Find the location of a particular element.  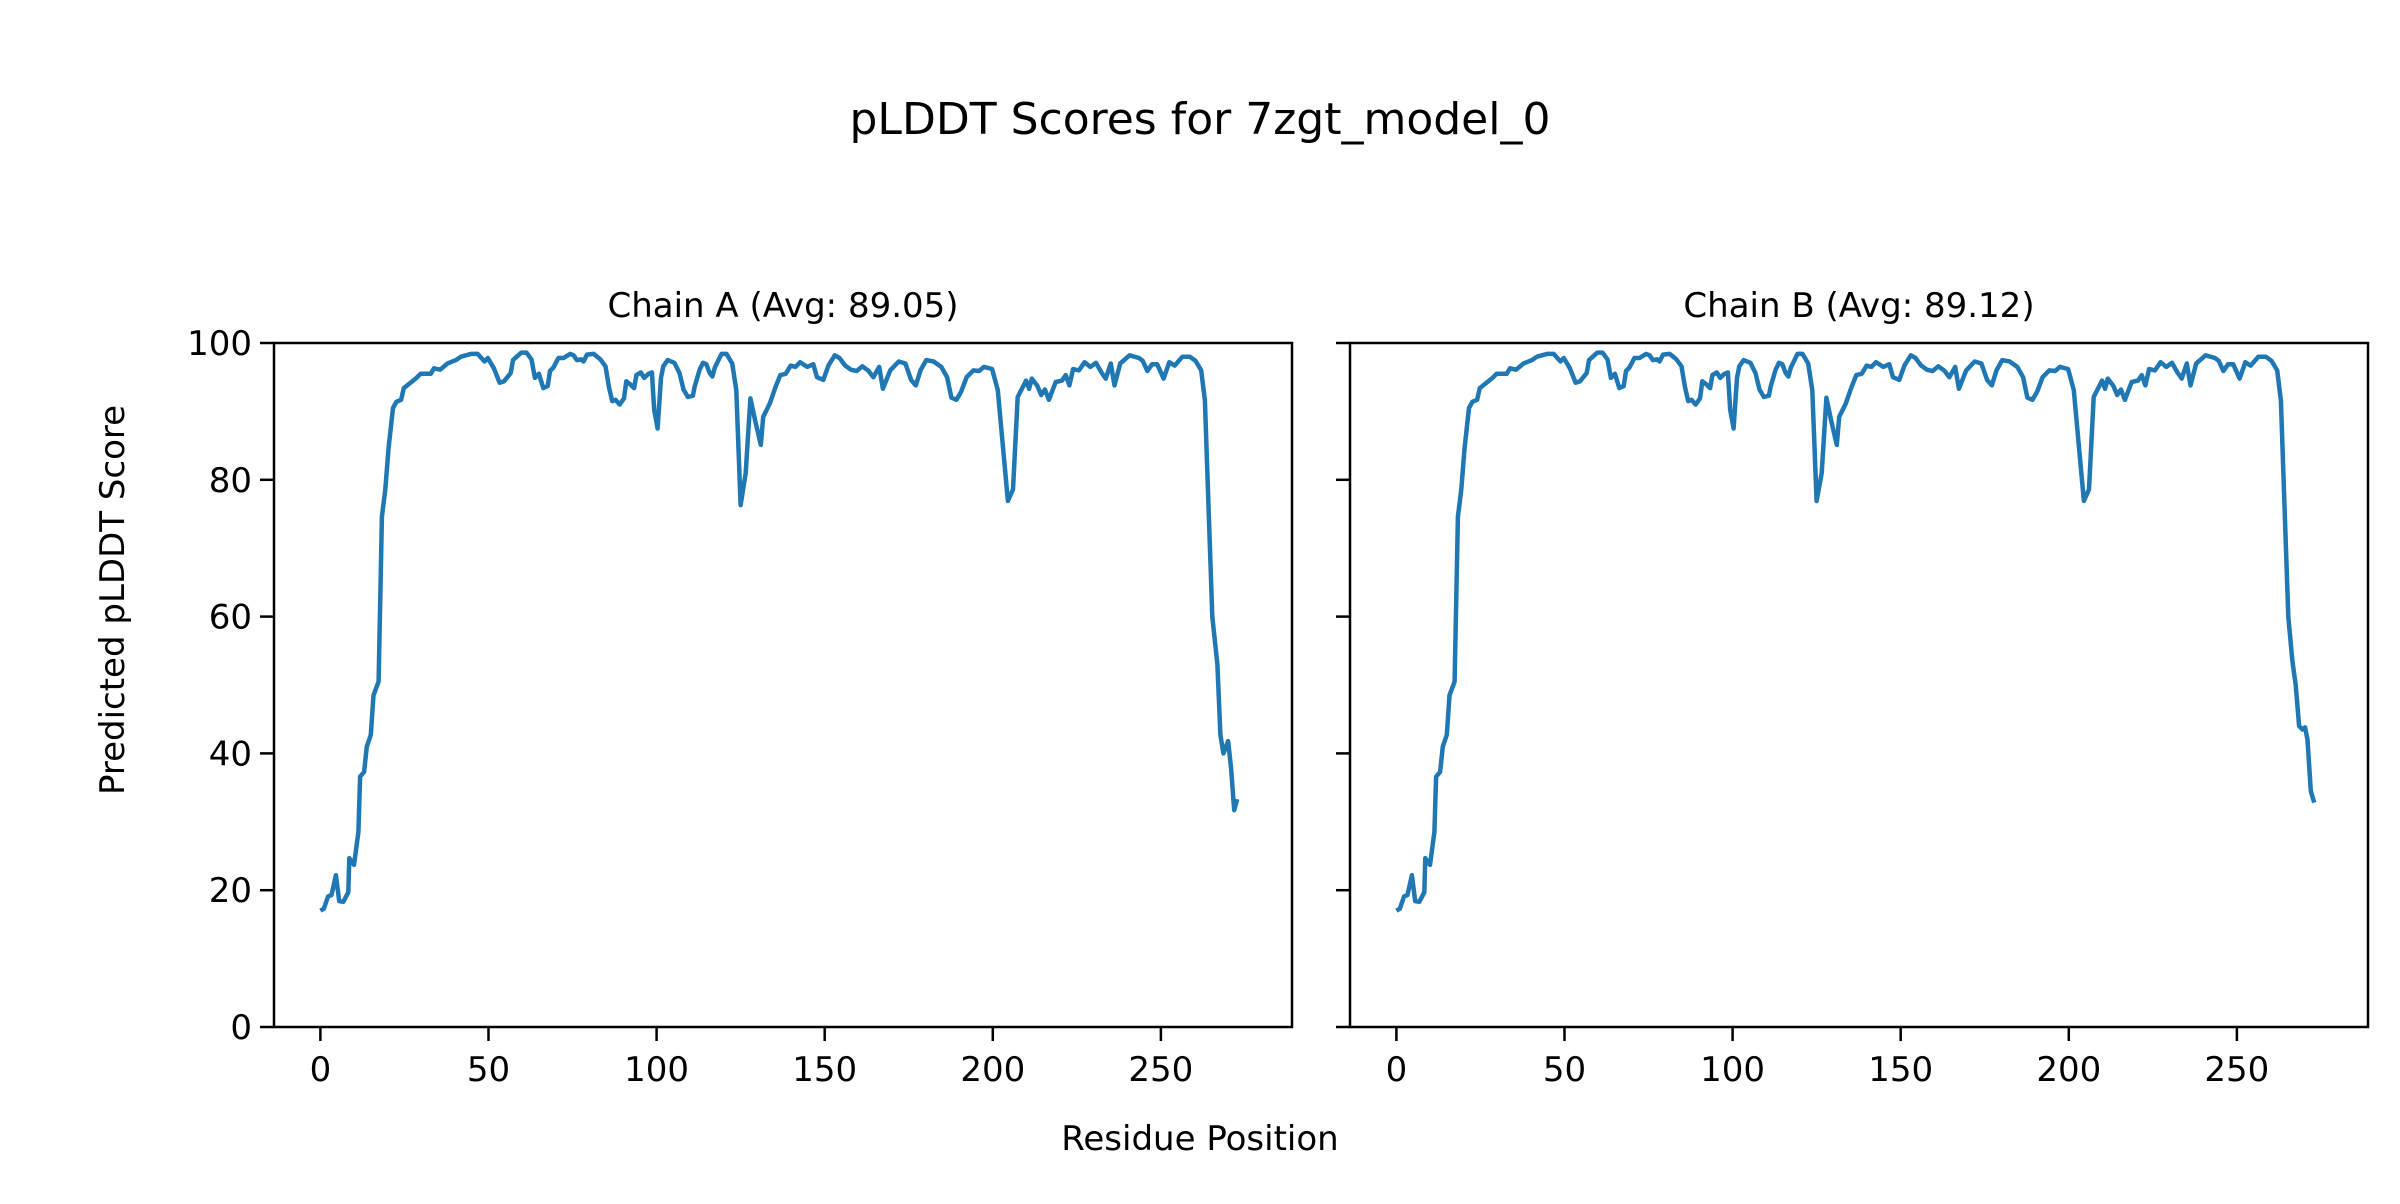

y-tick-label: 100 is located at coordinates (219, 344).